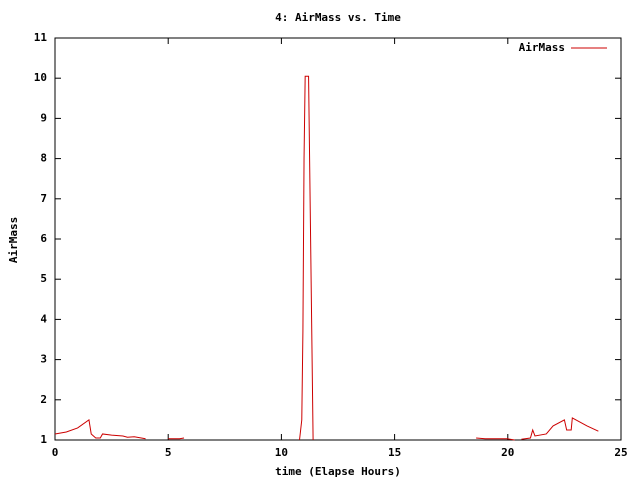 This screenshot has width=640, height=480. What do you see at coordinates (168, 452) in the screenshot?
I see `x-tick-label: 5` at bounding box center [168, 452].